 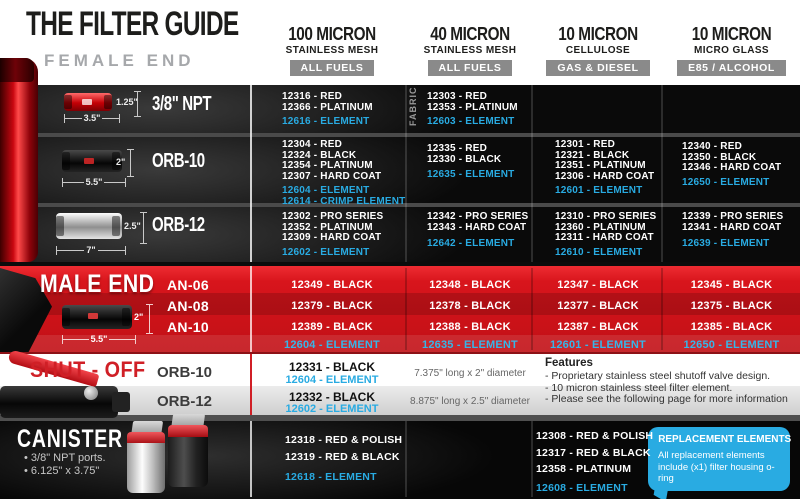 What do you see at coordinates (472, 102) in the screenshot?
I see `npt-40micron-parts: 12303 - RED 12353 - PLATINUM` at bounding box center [472, 102].